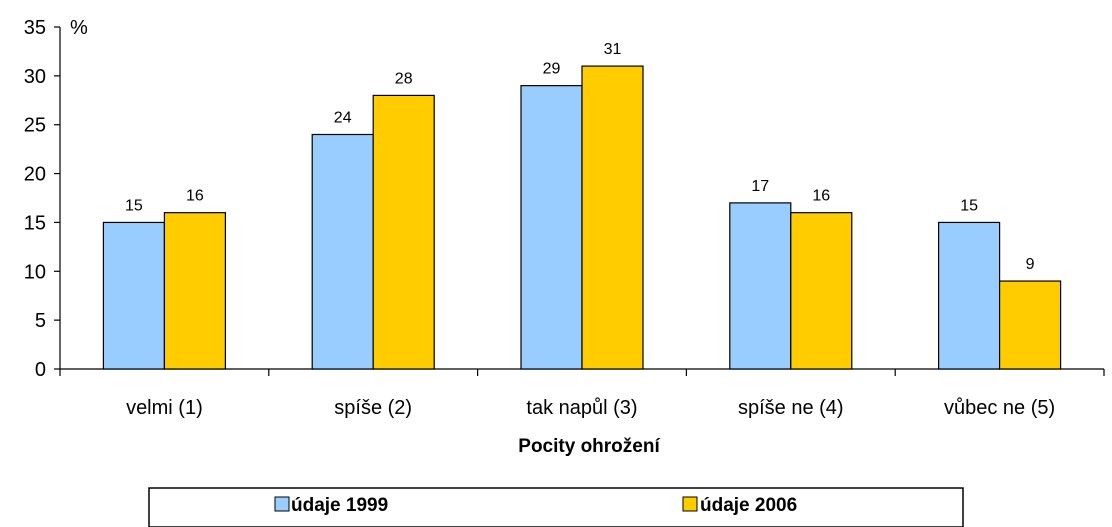 This screenshot has width=1112, height=527. What do you see at coordinates (35, 272) in the screenshot?
I see `y-tick-label: 10` at bounding box center [35, 272].